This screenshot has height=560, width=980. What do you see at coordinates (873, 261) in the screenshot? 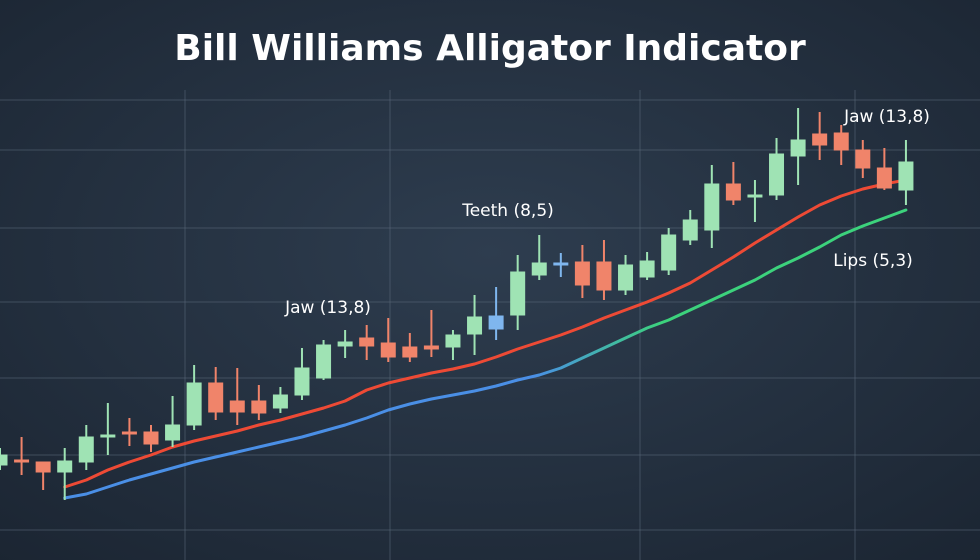
I see `annotation: Lips (5,3)` at bounding box center [873, 261].